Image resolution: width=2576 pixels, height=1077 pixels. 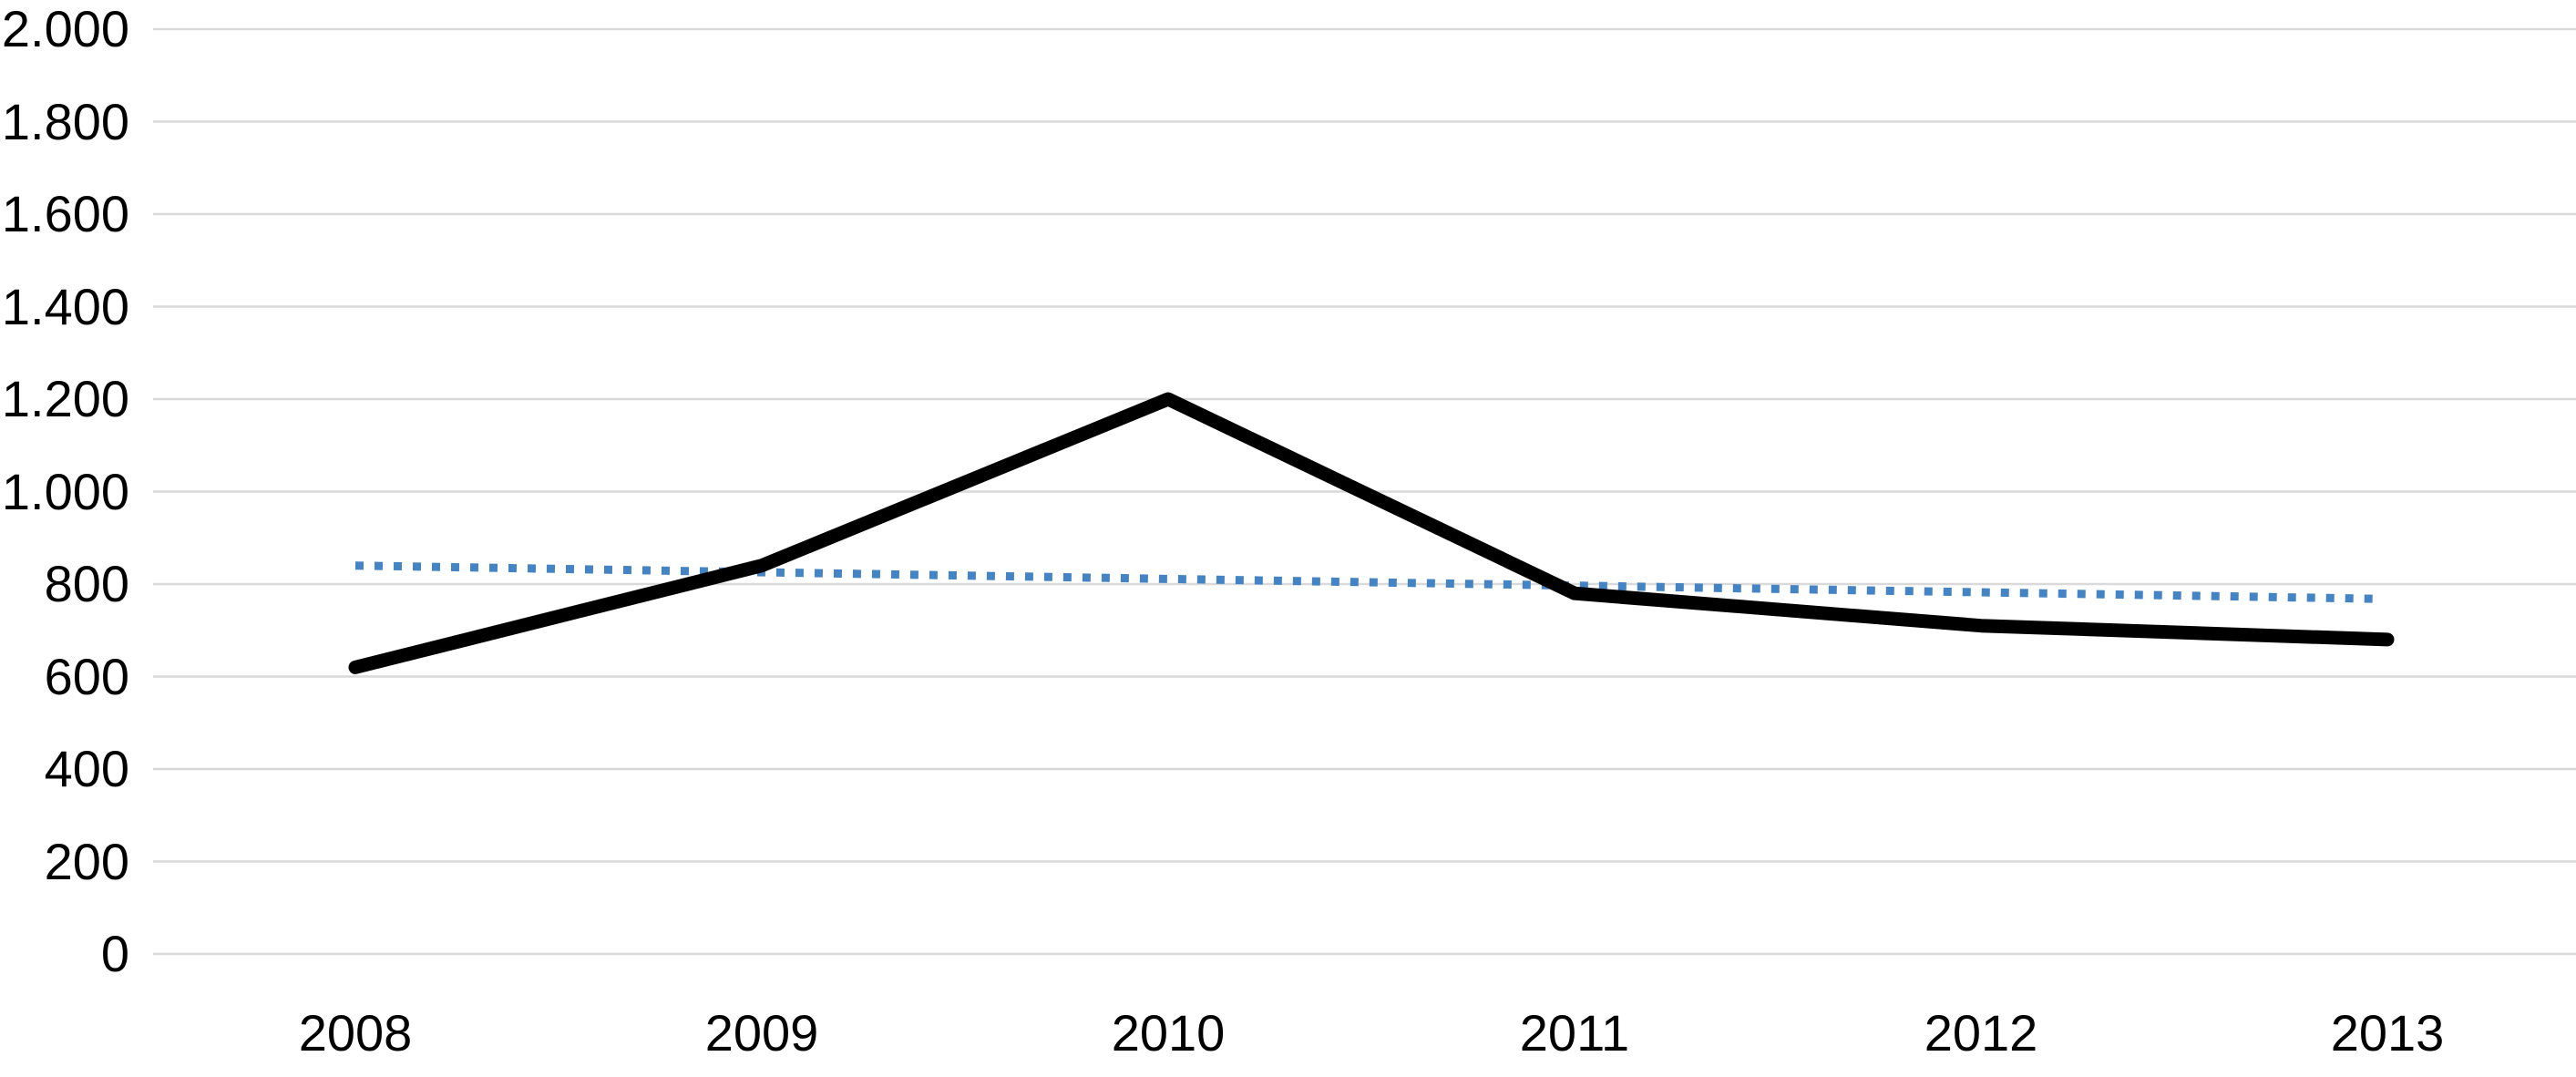 I want to click on trendline, so click(x=1367, y=582).